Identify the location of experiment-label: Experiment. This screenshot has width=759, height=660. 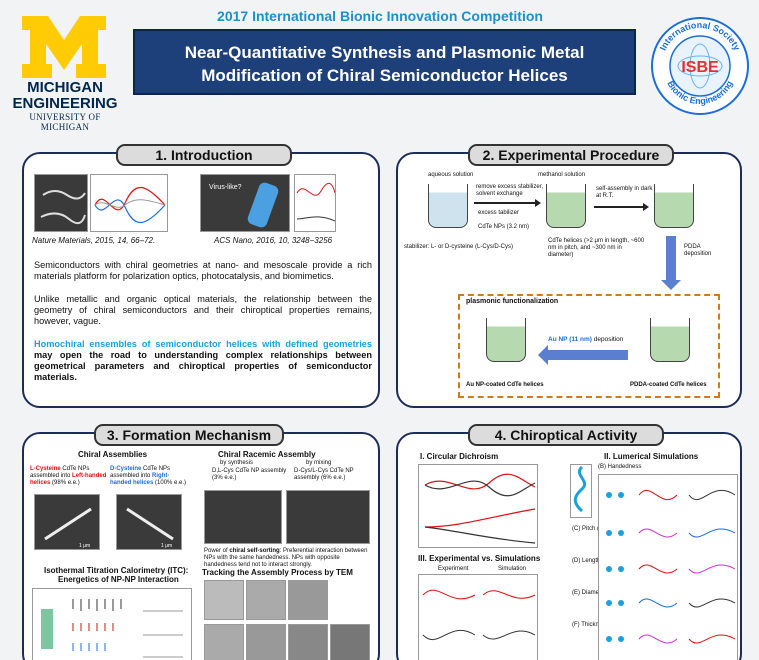
(453, 569).